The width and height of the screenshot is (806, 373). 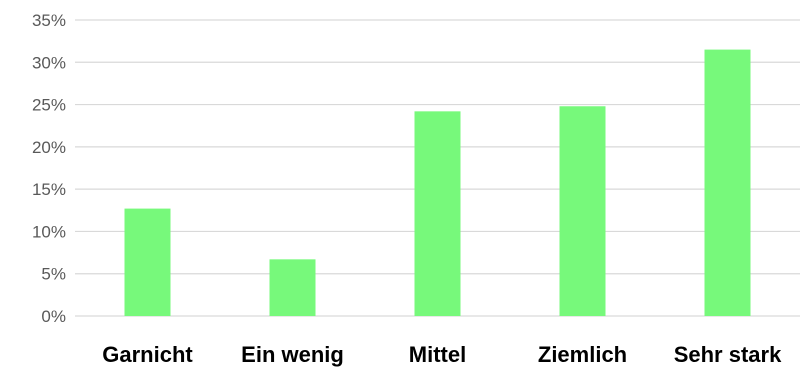 I want to click on y-tick-label: 5%, so click(x=53, y=274).